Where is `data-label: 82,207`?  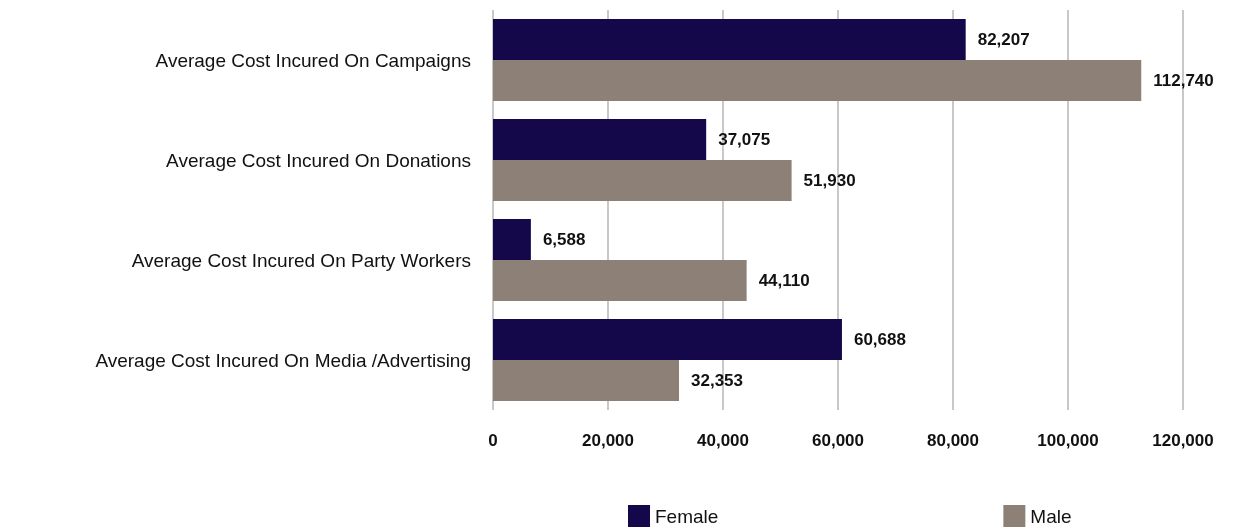 data-label: 82,207 is located at coordinates (1003, 39).